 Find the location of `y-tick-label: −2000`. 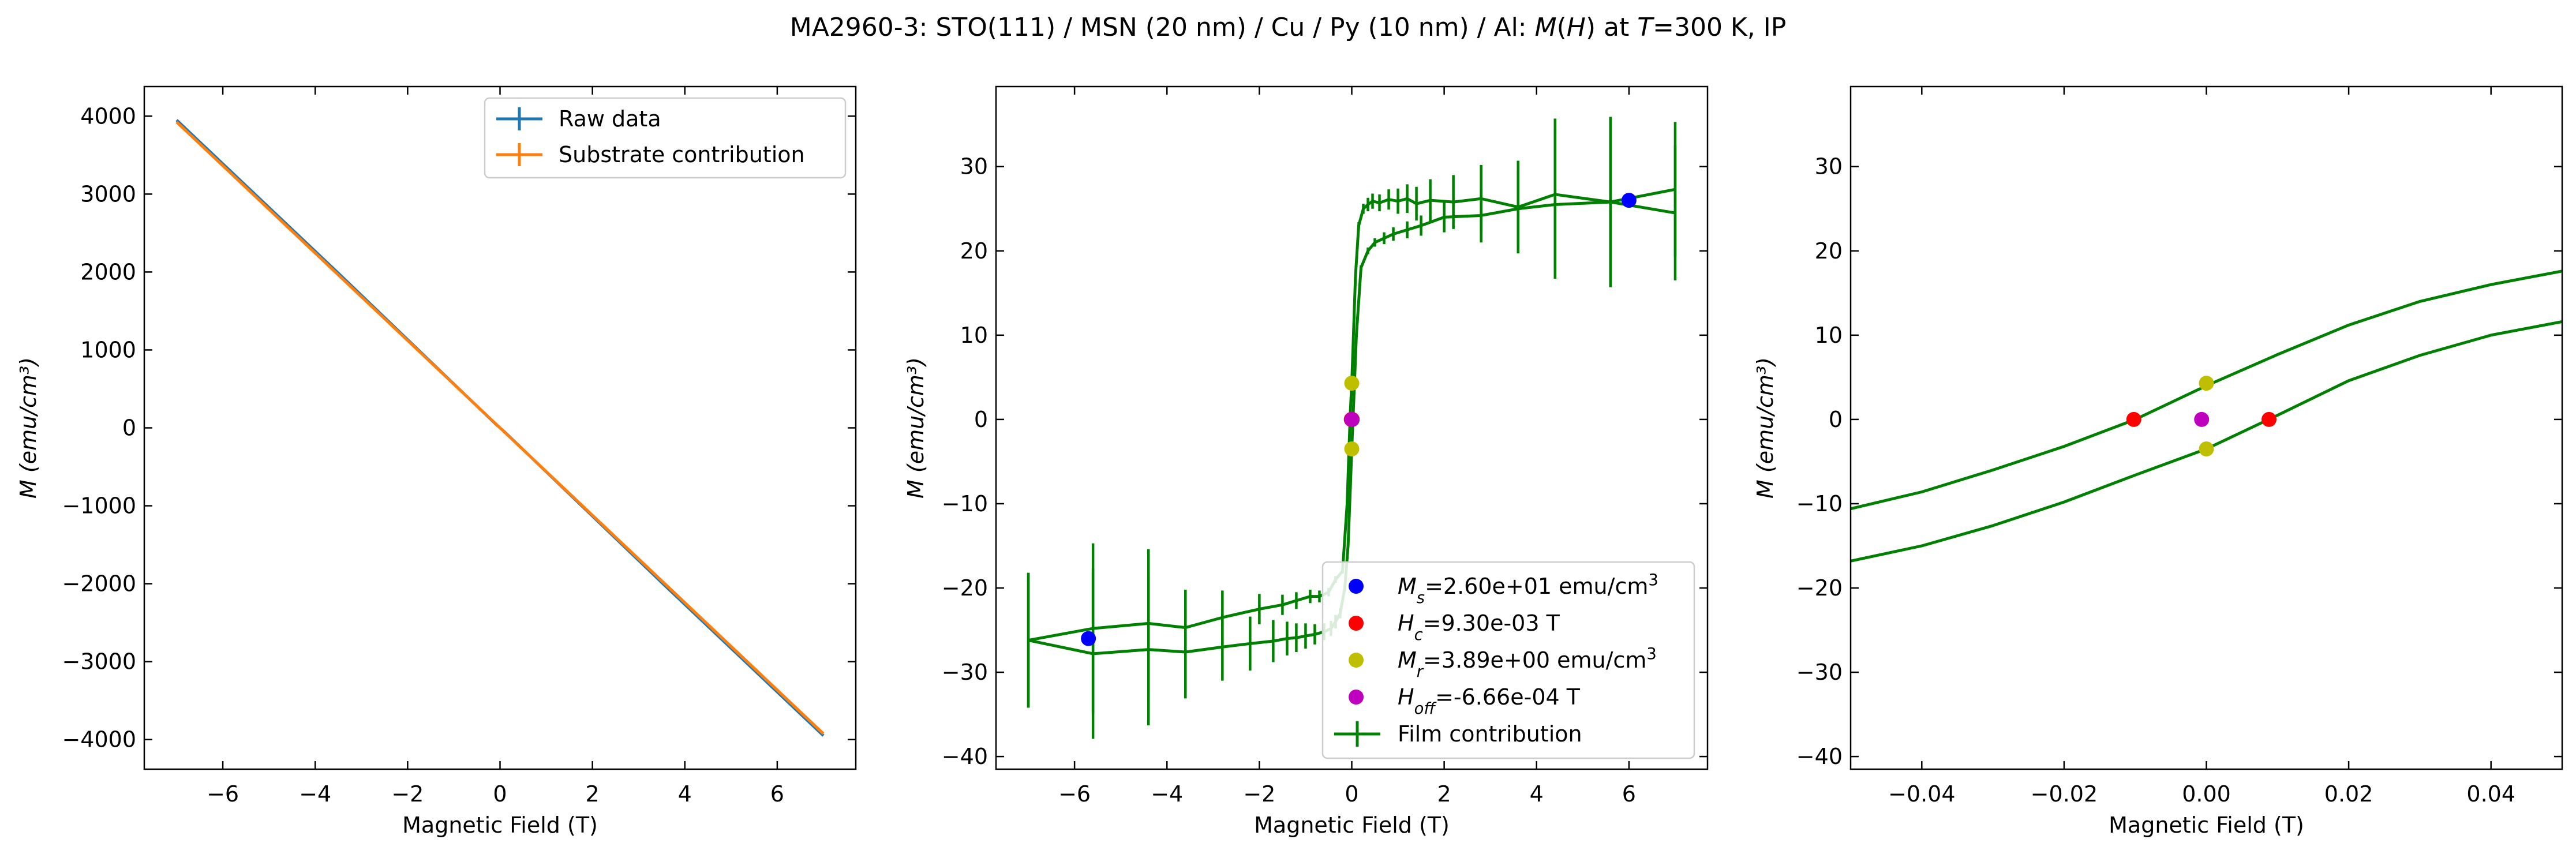

y-tick-label: −2000 is located at coordinates (99, 584).